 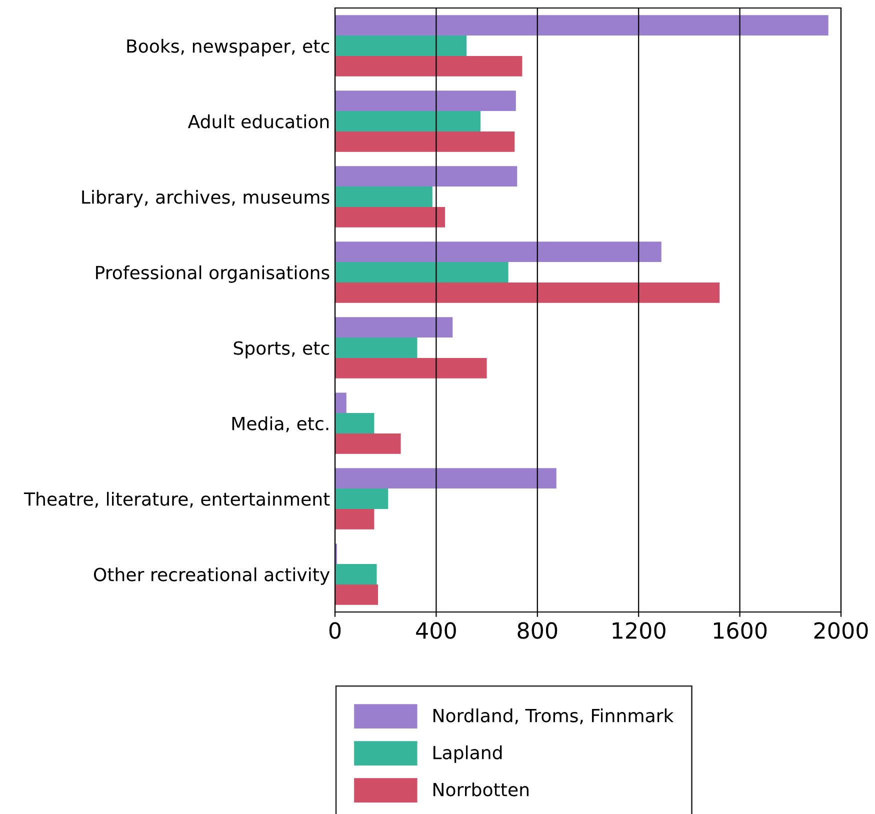 What do you see at coordinates (258, 121) in the screenshot?
I see `y-tick-label: Adult education` at bounding box center [258, 121].